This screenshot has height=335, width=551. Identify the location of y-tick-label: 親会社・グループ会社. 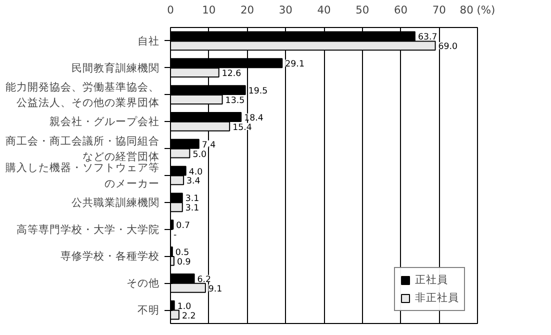
(105, 121).